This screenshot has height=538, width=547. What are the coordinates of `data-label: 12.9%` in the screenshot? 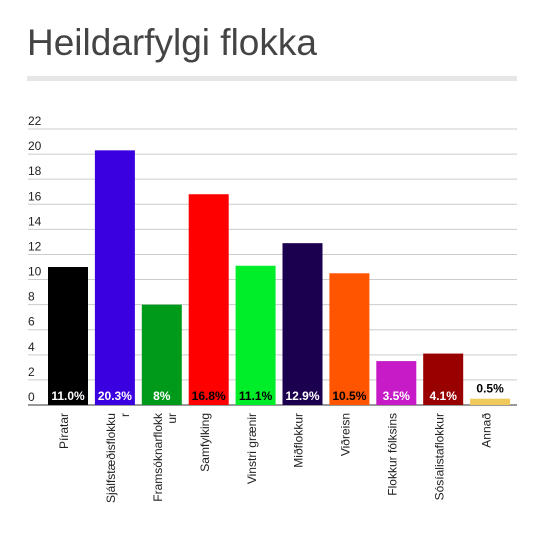 It's located at (302, 396).